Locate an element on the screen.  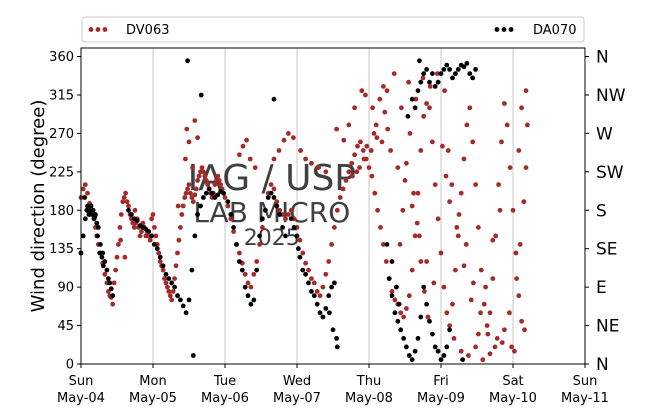
x-tick-day: Fri is located at coordinates (441, 381).